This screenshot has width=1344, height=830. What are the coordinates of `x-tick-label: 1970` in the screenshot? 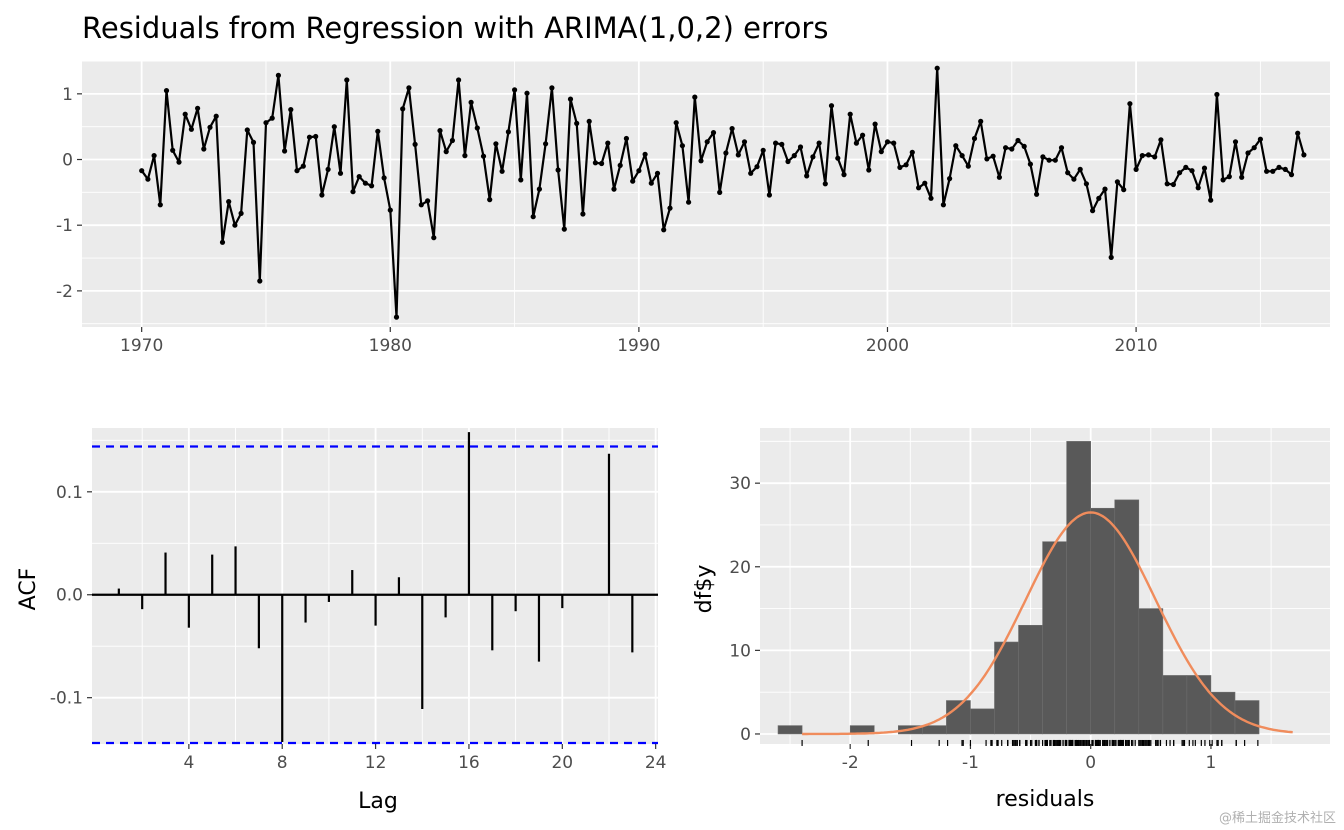 It's located at (141, 346).